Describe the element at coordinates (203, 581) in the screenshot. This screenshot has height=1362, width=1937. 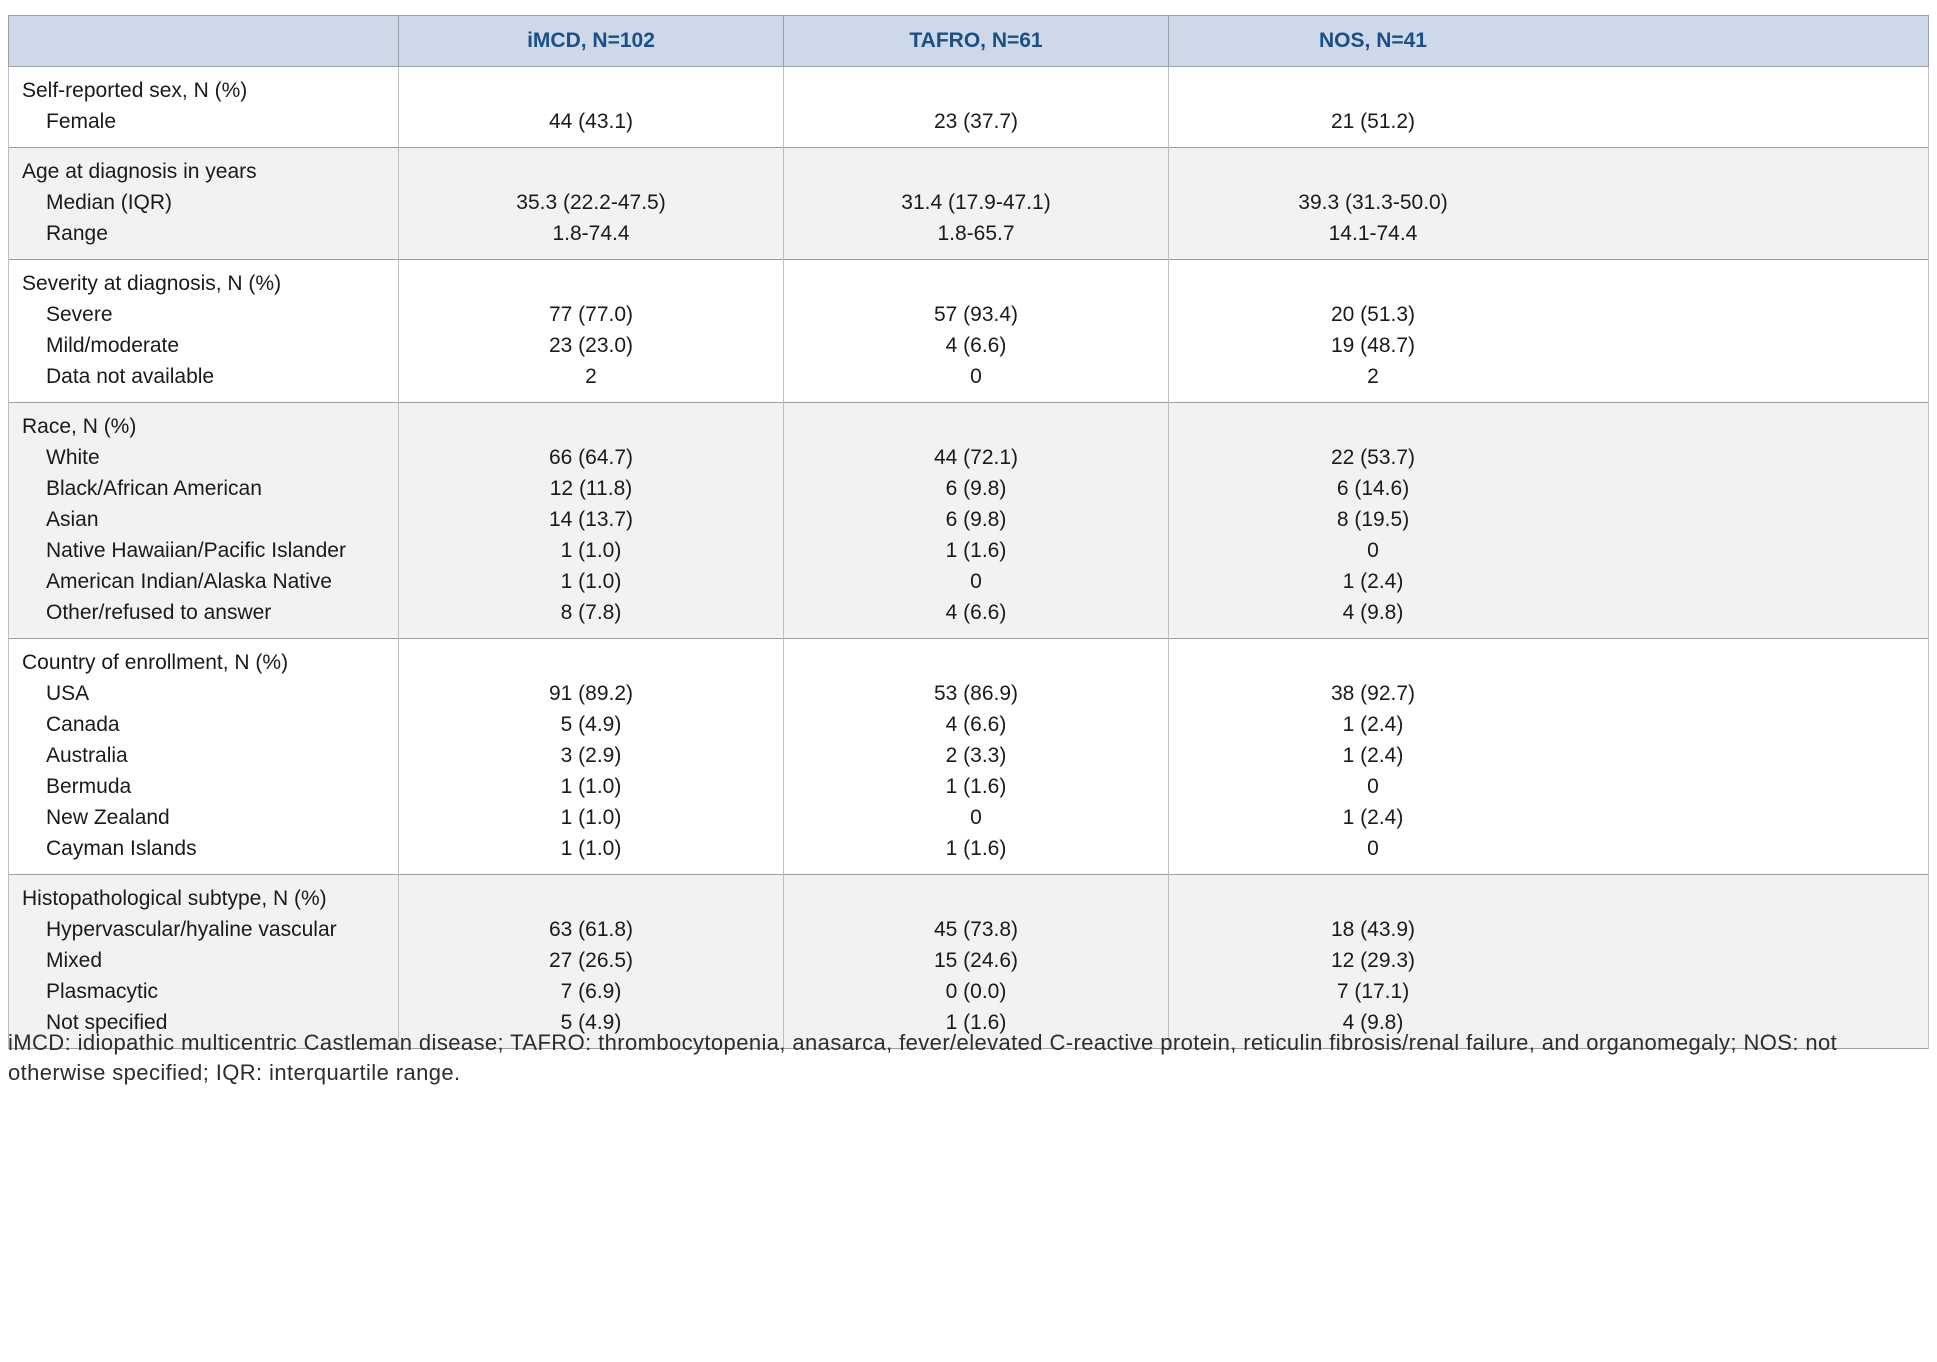
I see `row-label: American Indian/Alaska Native` at that location.